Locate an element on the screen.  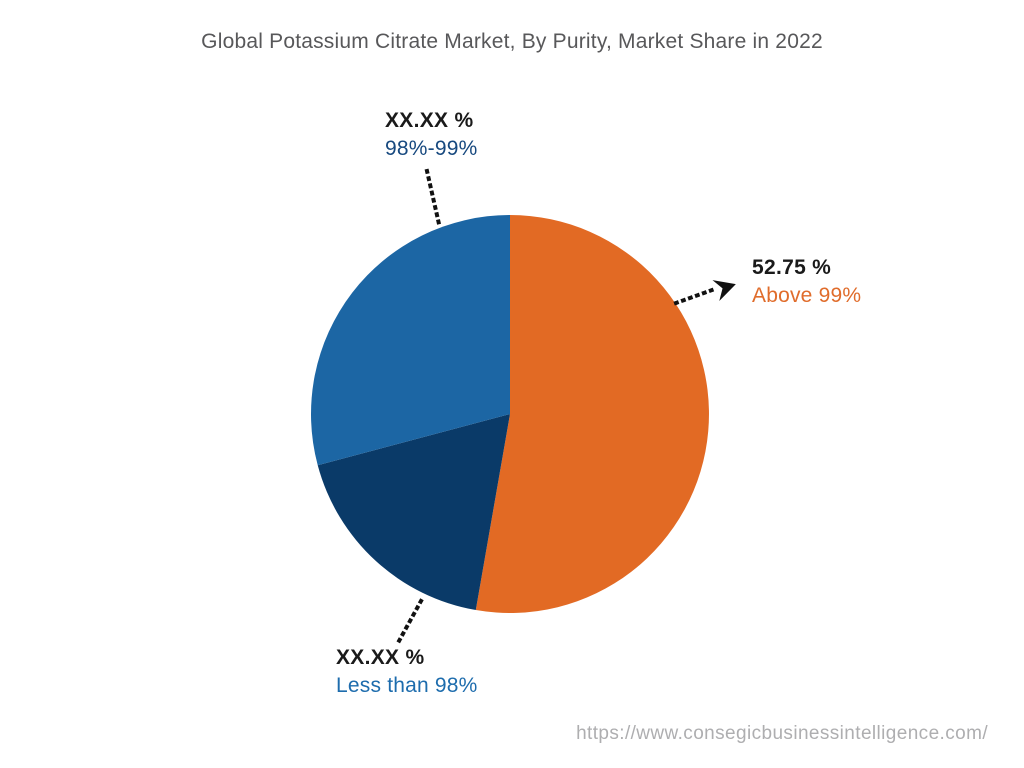
callout-arrowhead-icon is located at coordinates (724, 291).